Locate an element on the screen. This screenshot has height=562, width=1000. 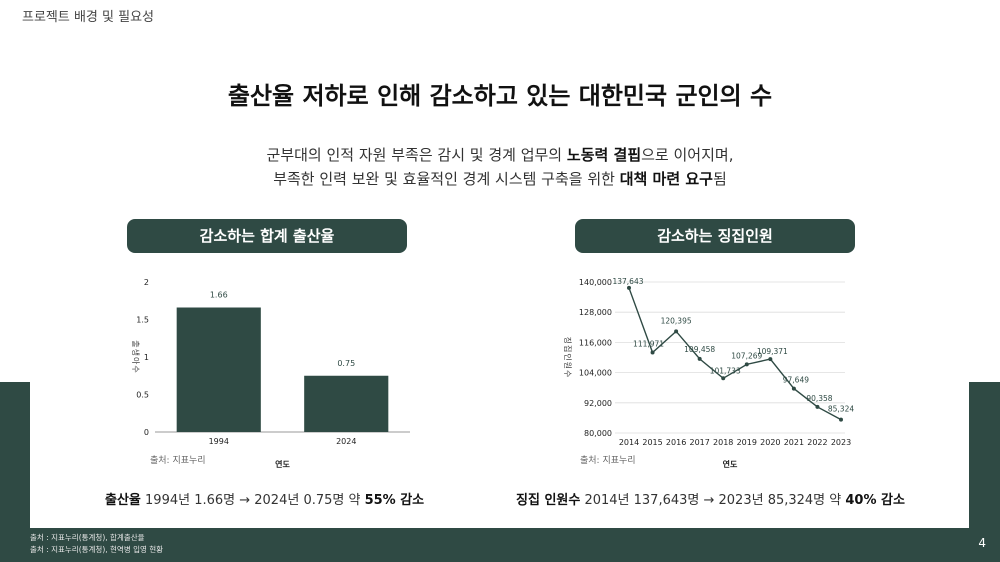
data-label: 111,971 is located at coordinates (648, 344).